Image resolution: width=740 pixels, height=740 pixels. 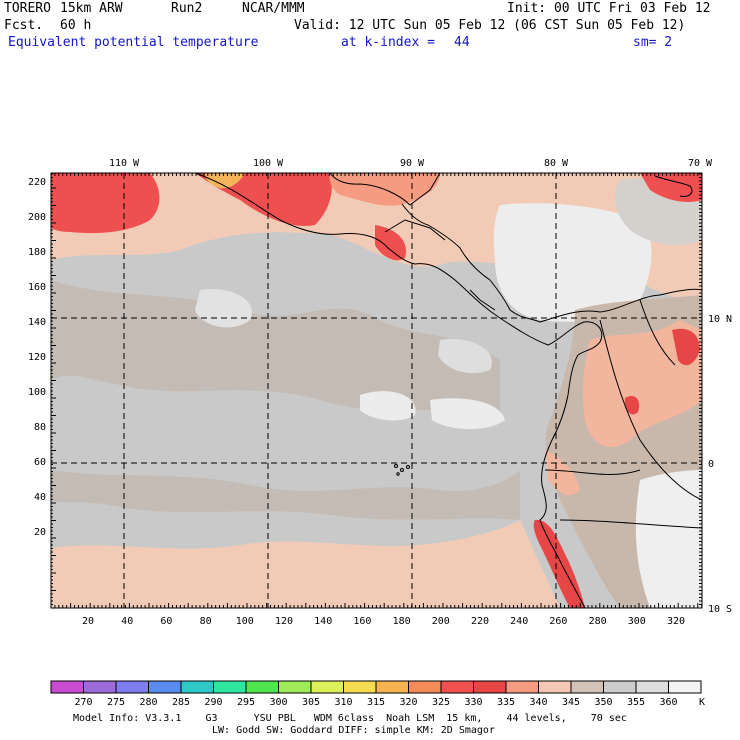 What do you see at coordinates (480, 621) in the screenshot?
I see `bottom-grid-label: 220` at bounding box center [480, 621].